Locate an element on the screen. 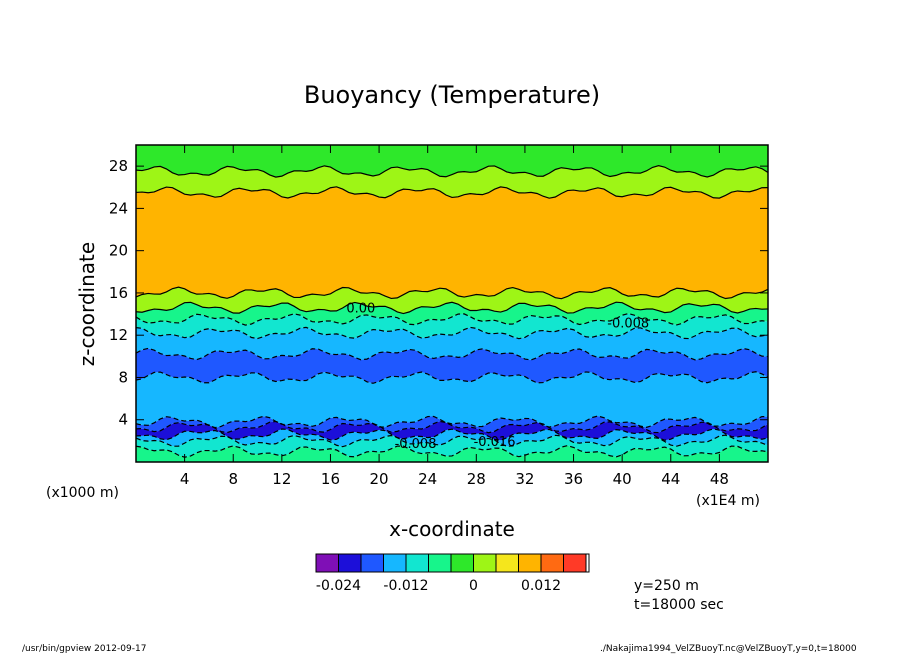 This screenshot has width=904, height=654. x-tick-label: 8 is located at coordinates (233, 479).